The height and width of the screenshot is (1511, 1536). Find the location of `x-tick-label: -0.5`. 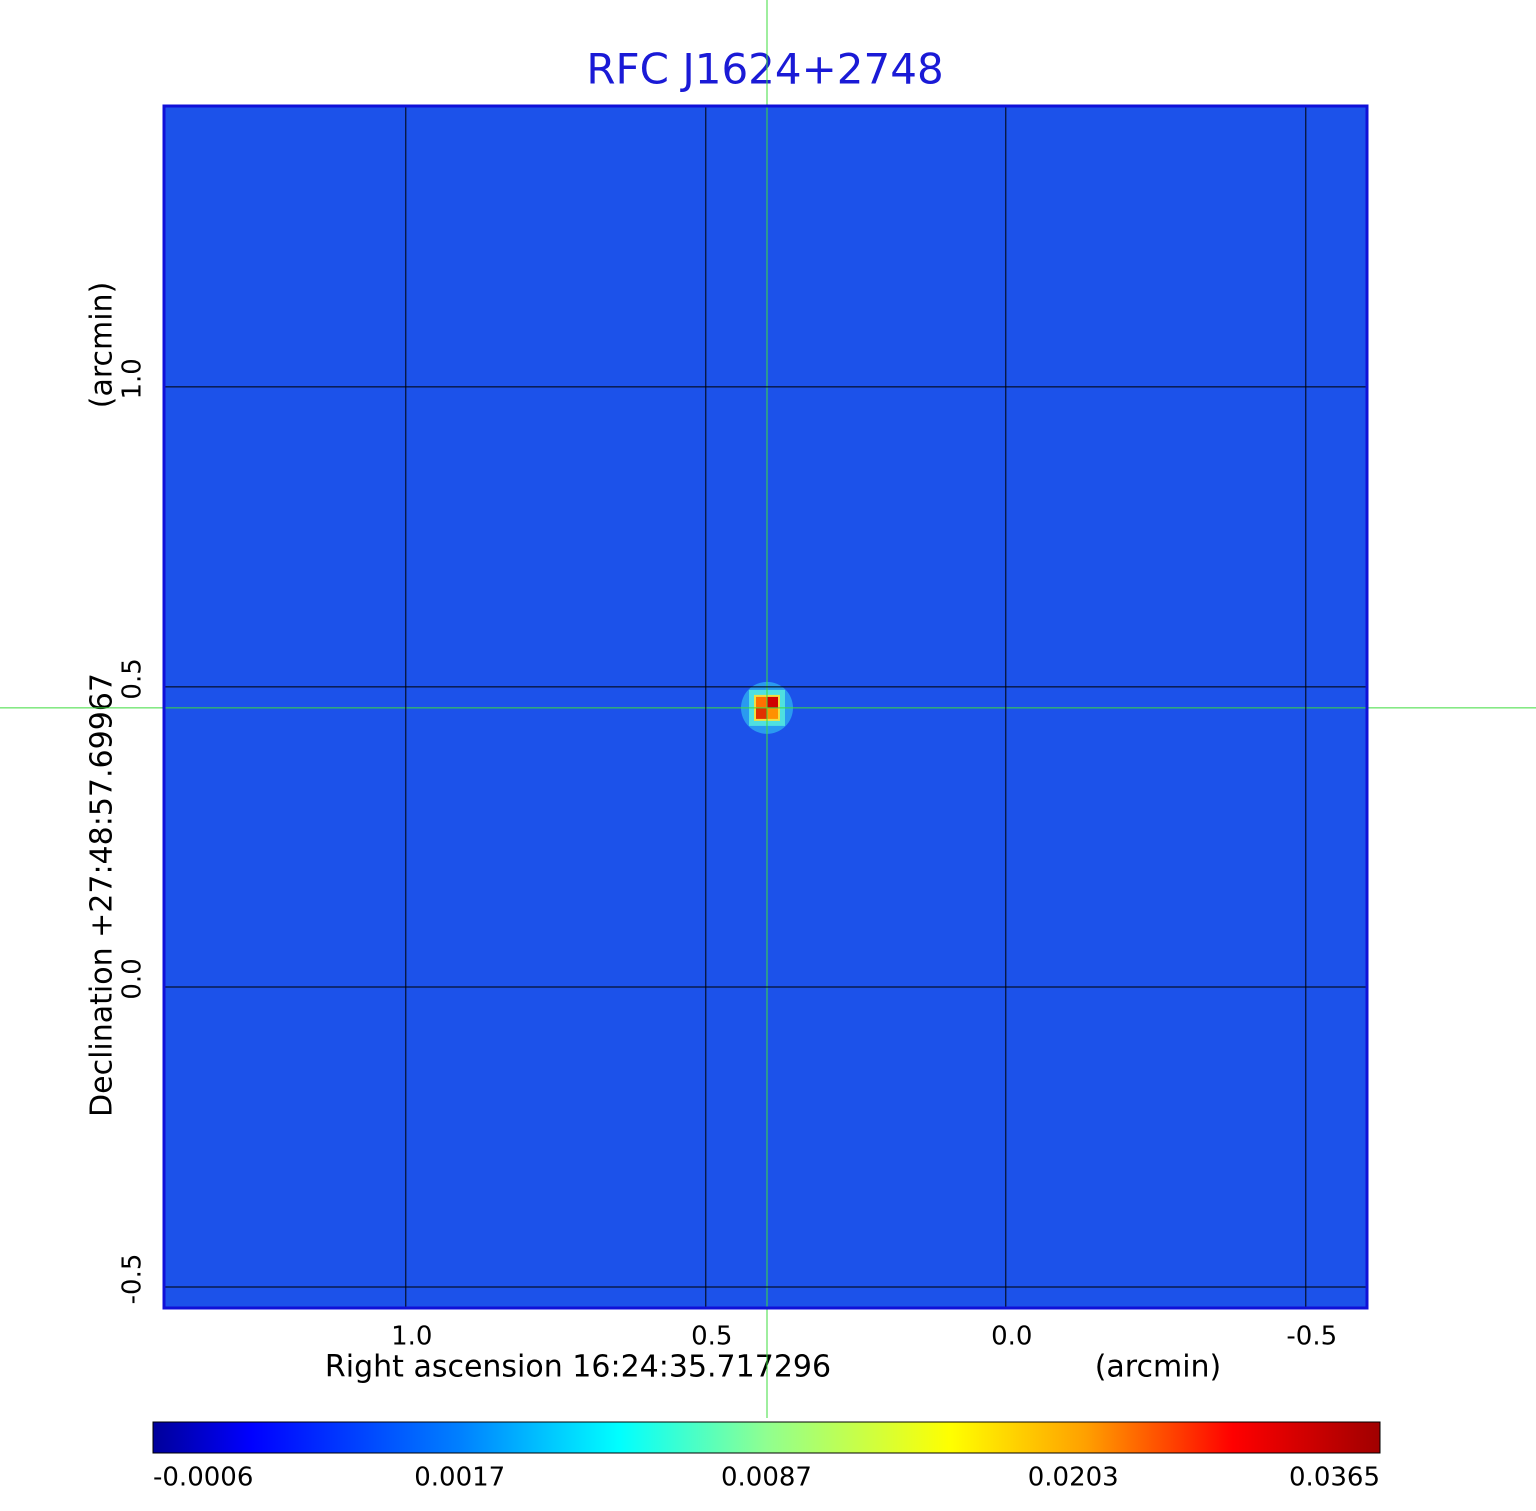

x-tick-label: -0.5 is located at coordinates (1311, 1337).